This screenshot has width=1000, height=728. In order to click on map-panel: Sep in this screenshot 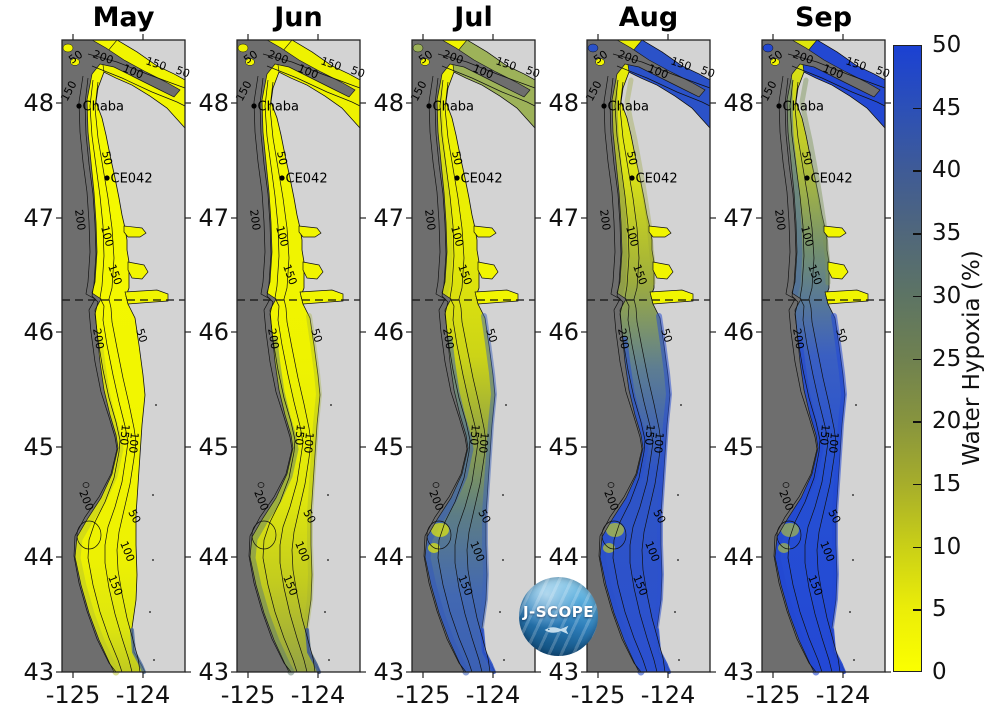, I will do `click(824, 340)`.